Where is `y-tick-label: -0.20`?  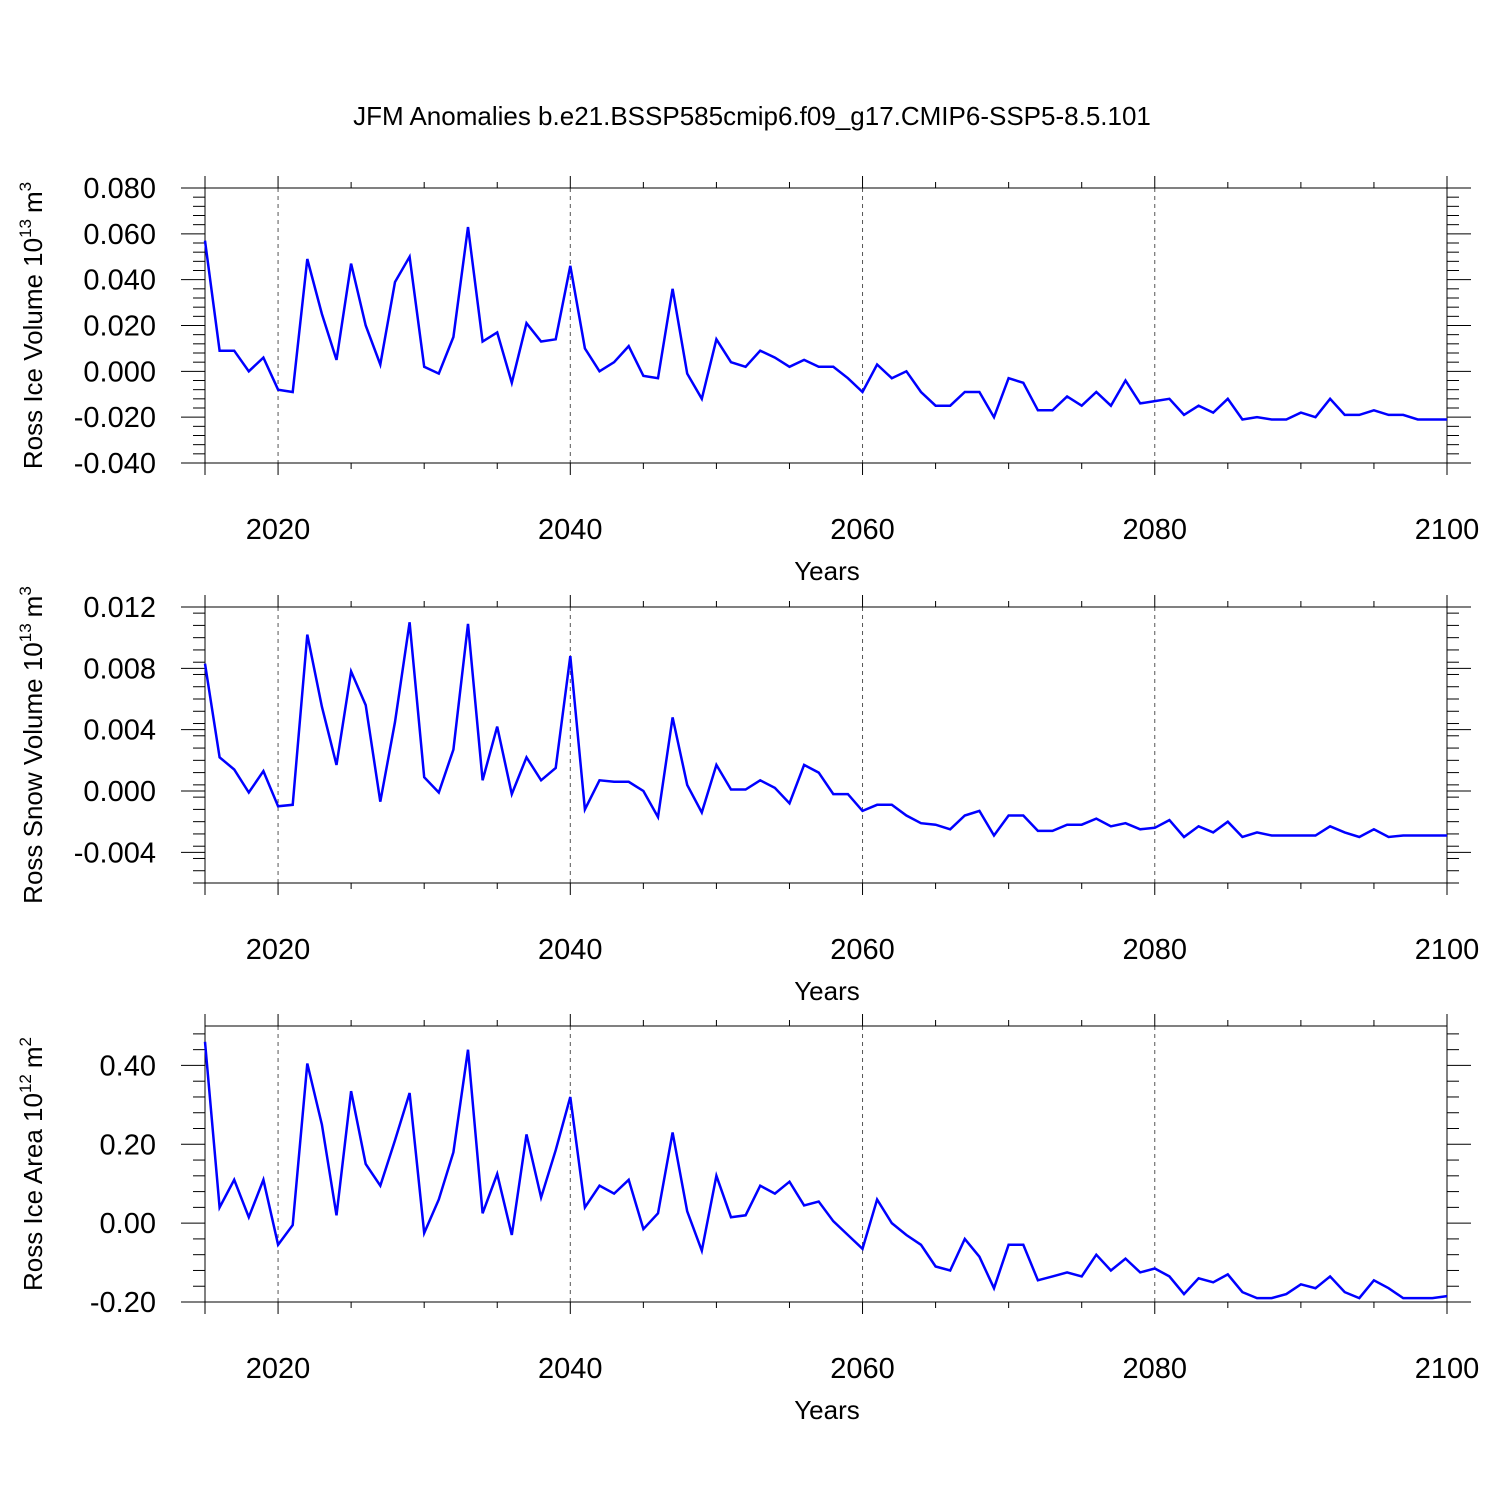 y-tick-label: -0.20 is located at coordinates (123, 1303).